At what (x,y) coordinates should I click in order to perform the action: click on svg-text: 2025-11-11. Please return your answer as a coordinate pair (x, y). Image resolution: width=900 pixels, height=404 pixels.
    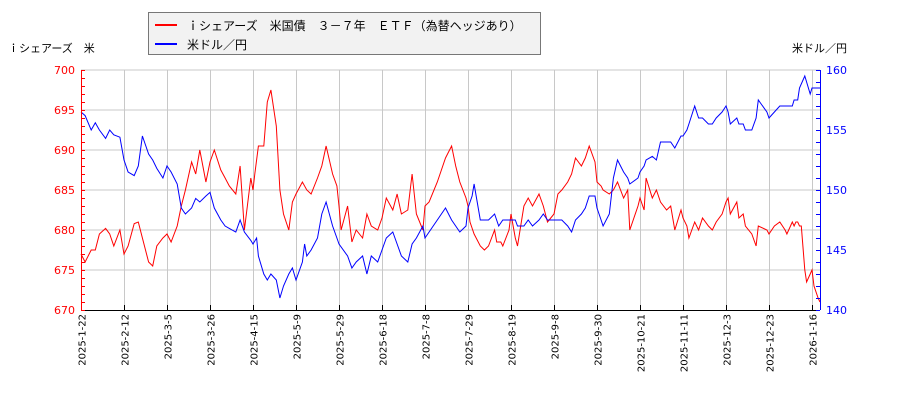
    Looking at the image, I should click on (685, 343).